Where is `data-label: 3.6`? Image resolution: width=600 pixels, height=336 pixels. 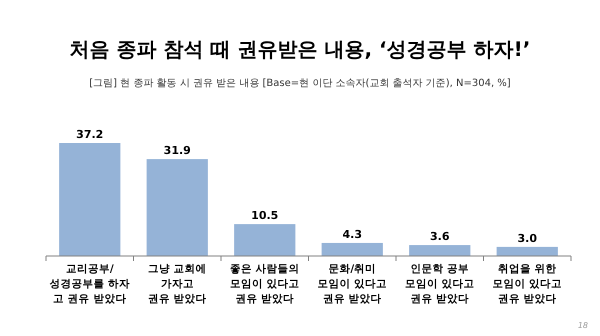
data-label: 3.6 is located at coordinates (440, 237).